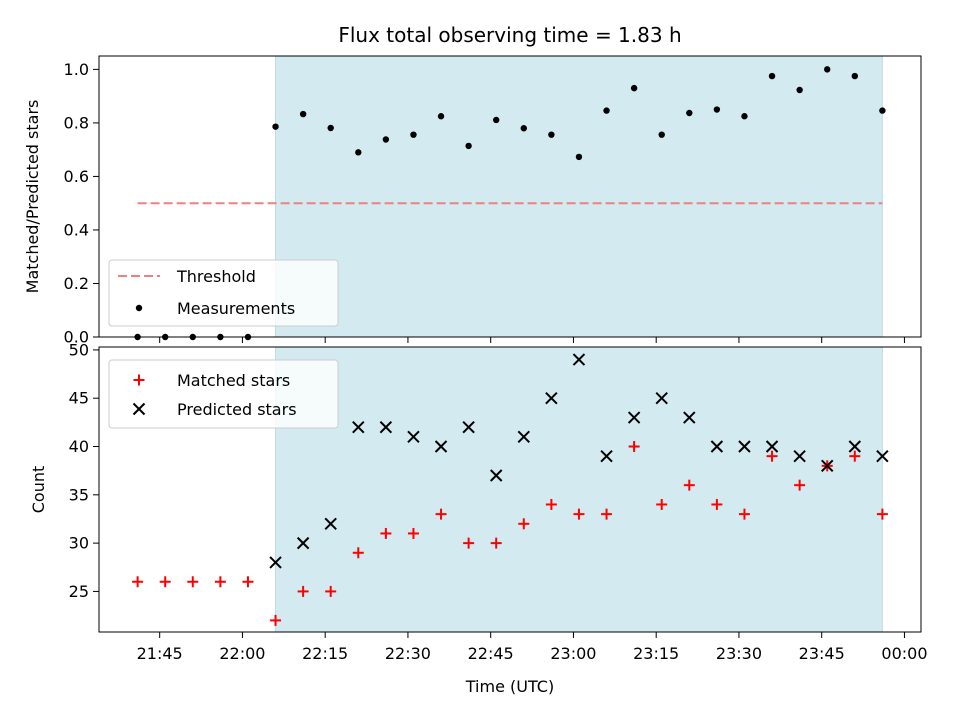 The image size is (960, 720). What do you see at coordinates (76, 69) in the screenshot?
I see `top-ytick-label: 1.0` at bounding box center [76, 69].